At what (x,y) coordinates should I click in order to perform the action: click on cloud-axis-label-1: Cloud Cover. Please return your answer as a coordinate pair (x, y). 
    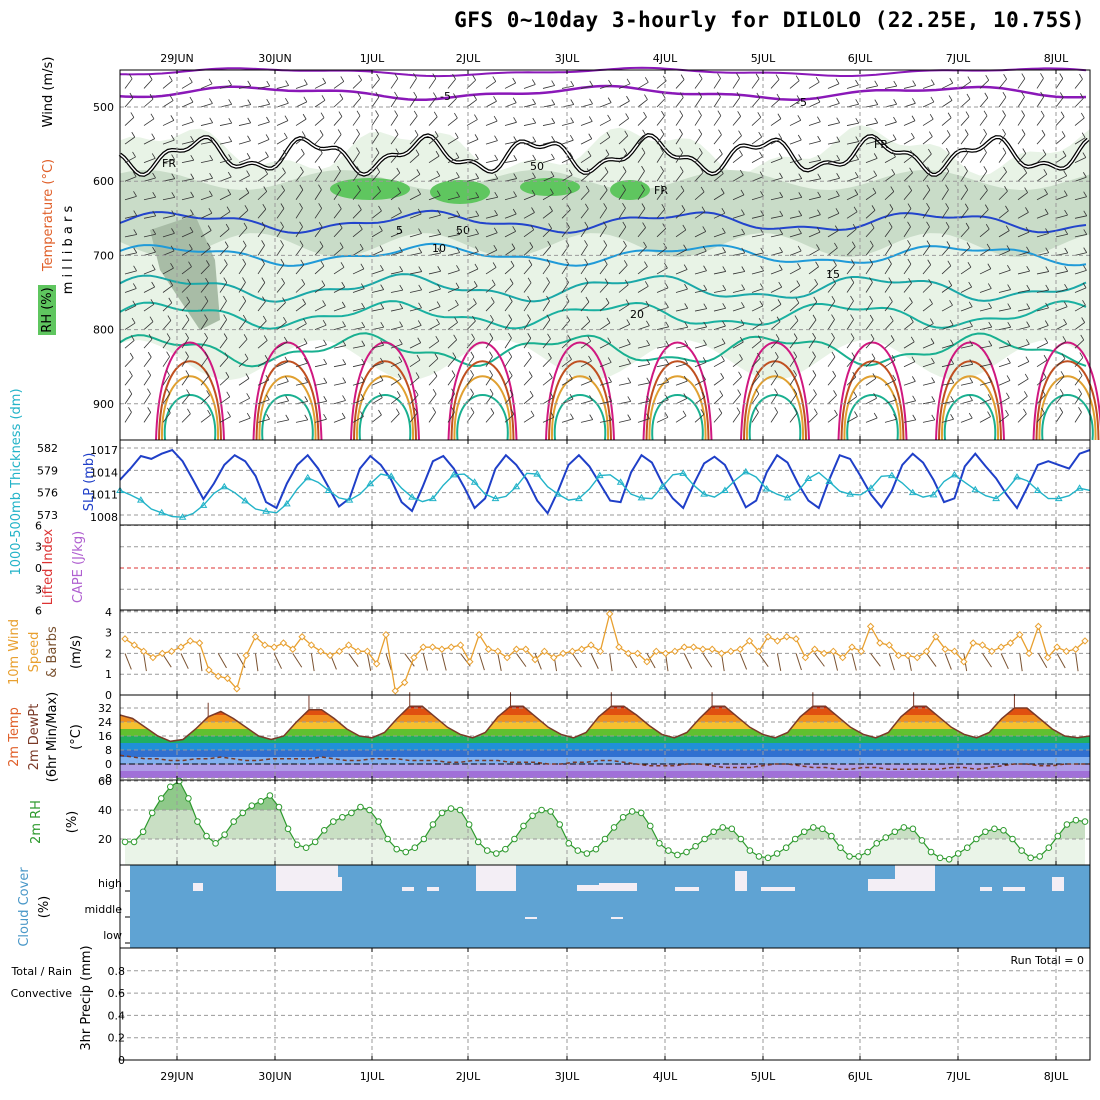
    Looking at the image, I should click on (24, 907).